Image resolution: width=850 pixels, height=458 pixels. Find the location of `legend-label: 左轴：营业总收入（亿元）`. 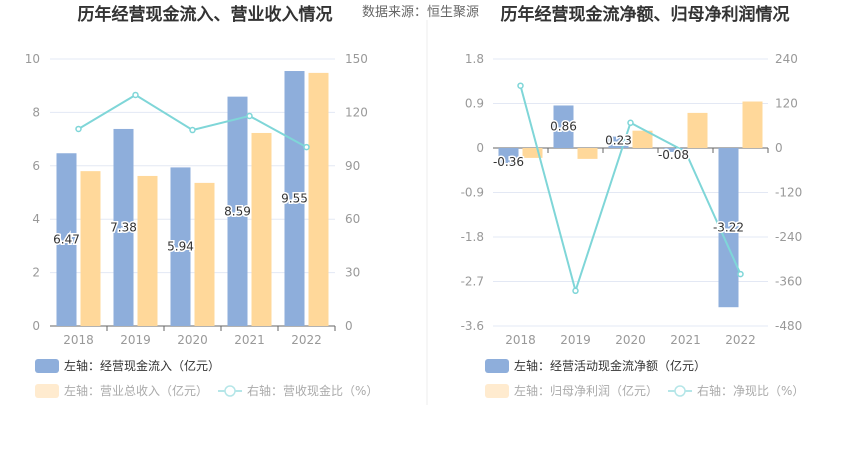

legend-label: 左轴：营业总收入（亿元） is located at coordinates (136, 390).